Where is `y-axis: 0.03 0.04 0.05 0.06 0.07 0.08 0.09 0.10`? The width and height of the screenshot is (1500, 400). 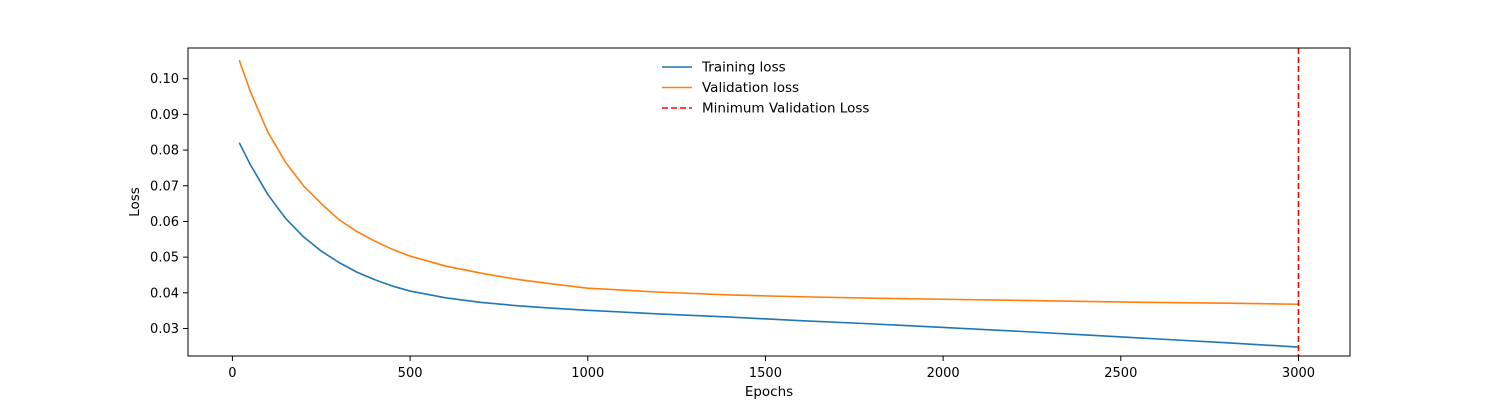 y-axis: 0.03 0.04 0.05 0.06 0.07 0.08 0.09 0.10 is located at coordinates (169, 204).